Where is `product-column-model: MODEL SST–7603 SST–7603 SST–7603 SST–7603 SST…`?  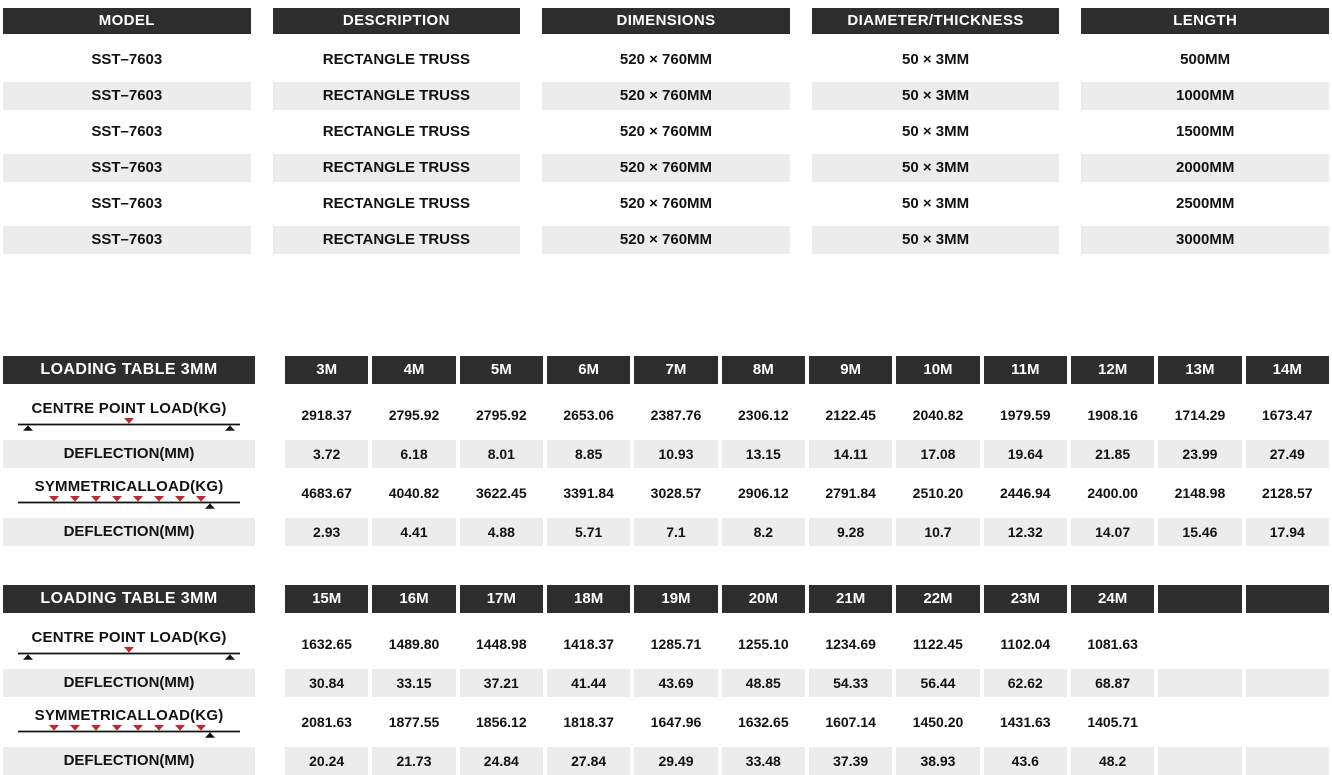 product-column-model: MODEL SST–7603 SST–7603 SST–7603 SST–7603 SST… is located at coordinates (127, 135).